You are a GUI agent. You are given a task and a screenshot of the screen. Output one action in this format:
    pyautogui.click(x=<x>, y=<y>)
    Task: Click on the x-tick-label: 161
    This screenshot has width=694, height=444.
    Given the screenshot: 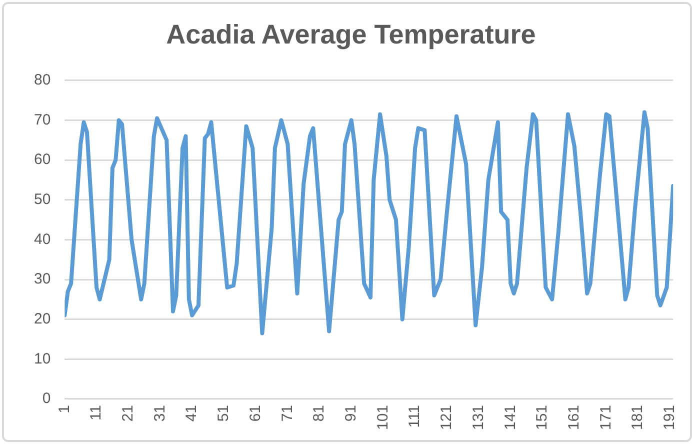 What is the action you would take?
    pyautogui.click(x=574, y=417)
    